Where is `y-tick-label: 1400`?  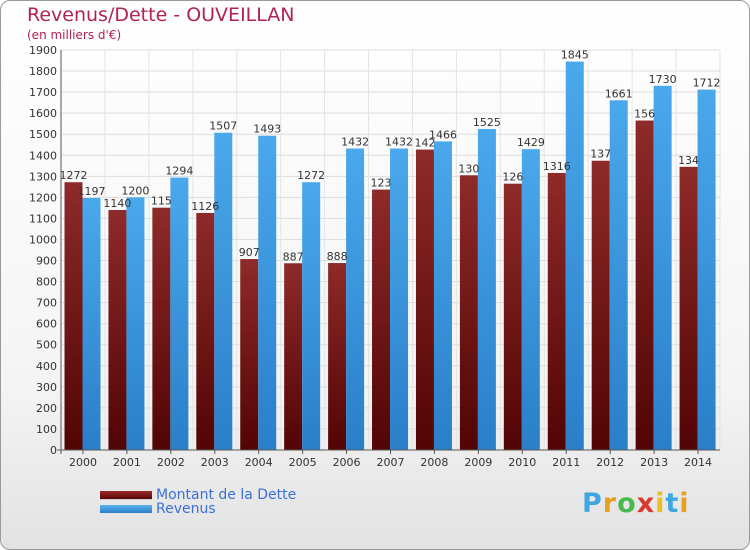 y-tick-label: 1400 is located at coordinates (43, 155).